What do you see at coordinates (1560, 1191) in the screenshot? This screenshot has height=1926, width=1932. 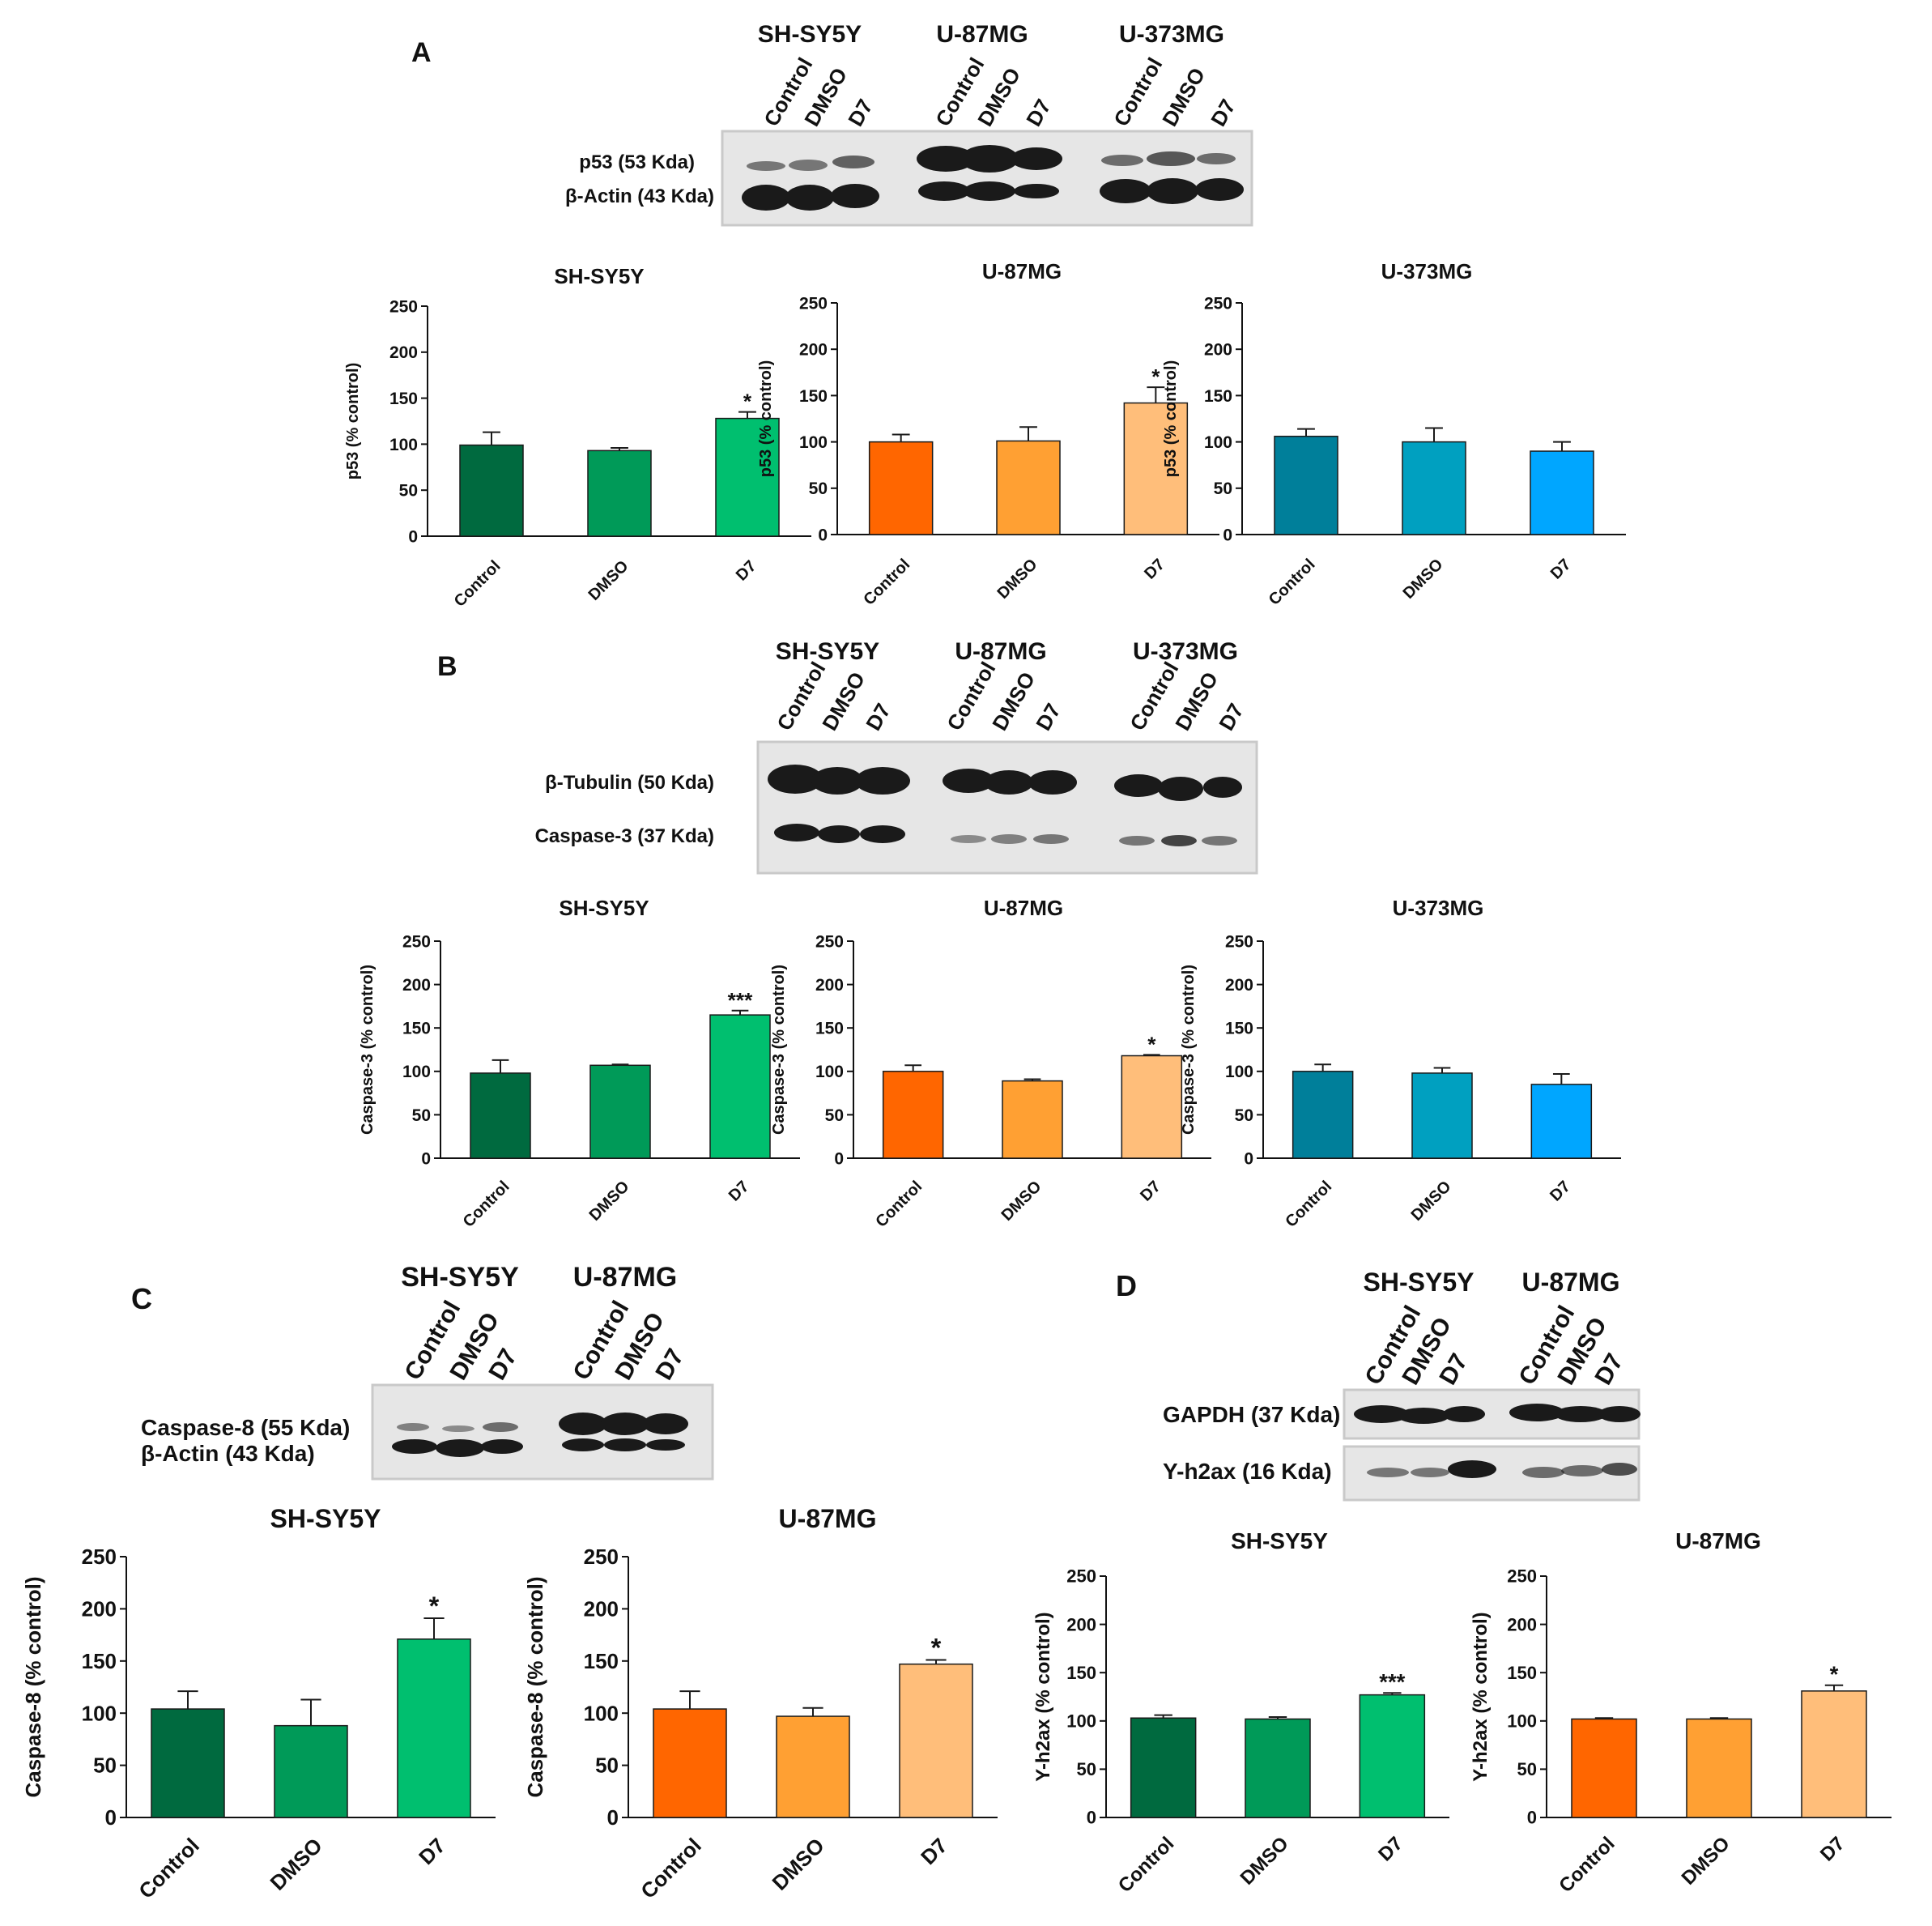 I see `x-tick-label: D7` at bounding box center [1560, 1191].